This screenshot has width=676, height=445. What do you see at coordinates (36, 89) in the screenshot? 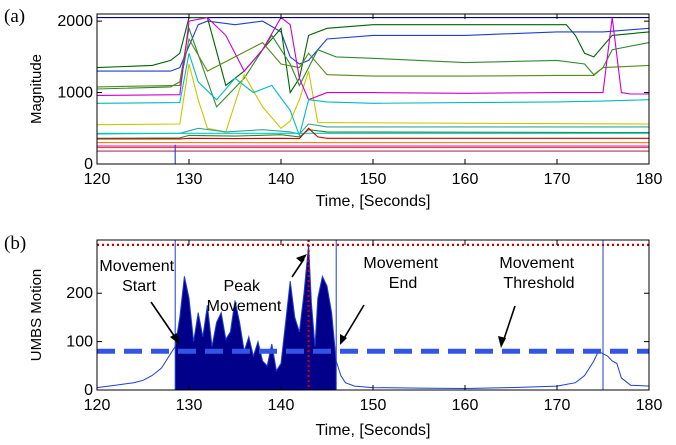
I see `panel-a-ylabel: Magnitude` at bounding box center [36, 89].